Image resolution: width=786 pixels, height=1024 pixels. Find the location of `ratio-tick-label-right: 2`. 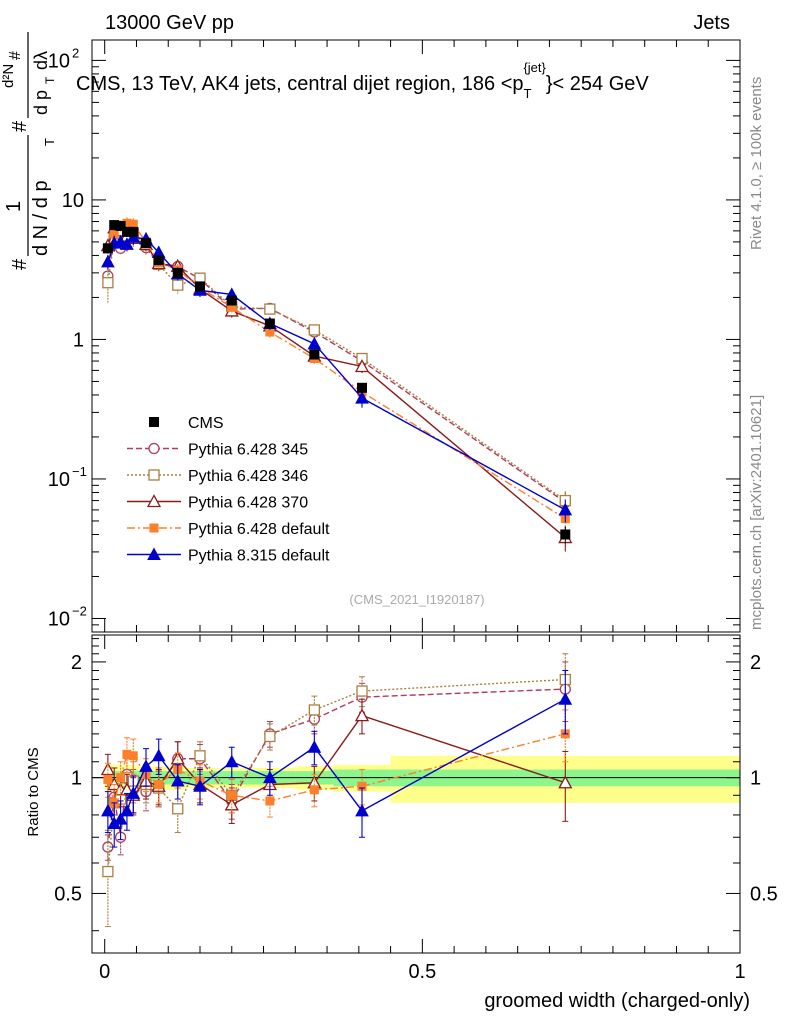

ratio-tick-label-right: 2 is located at coordinates (755, 663).